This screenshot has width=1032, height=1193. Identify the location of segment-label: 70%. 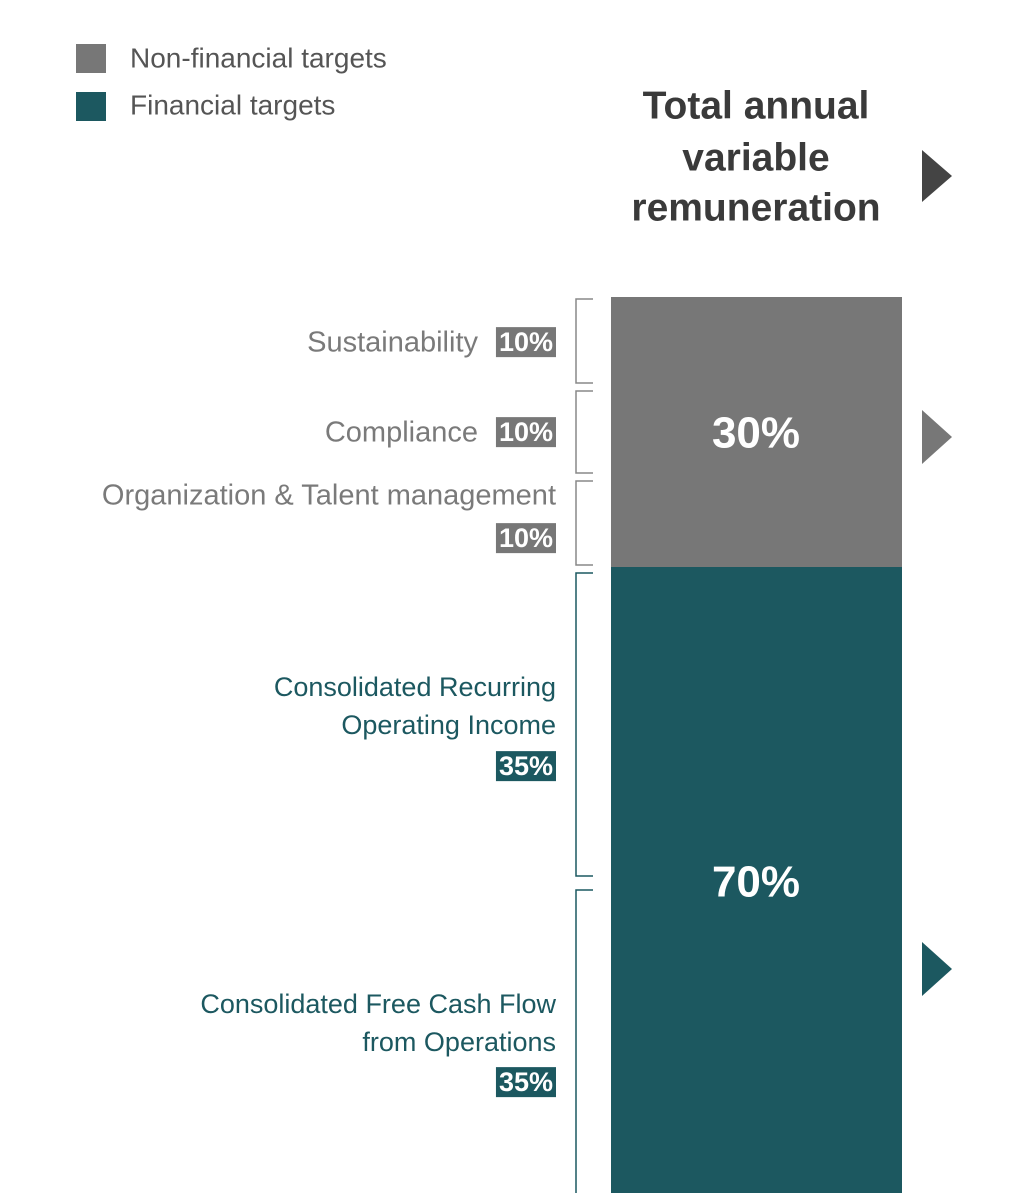
(756, 882).